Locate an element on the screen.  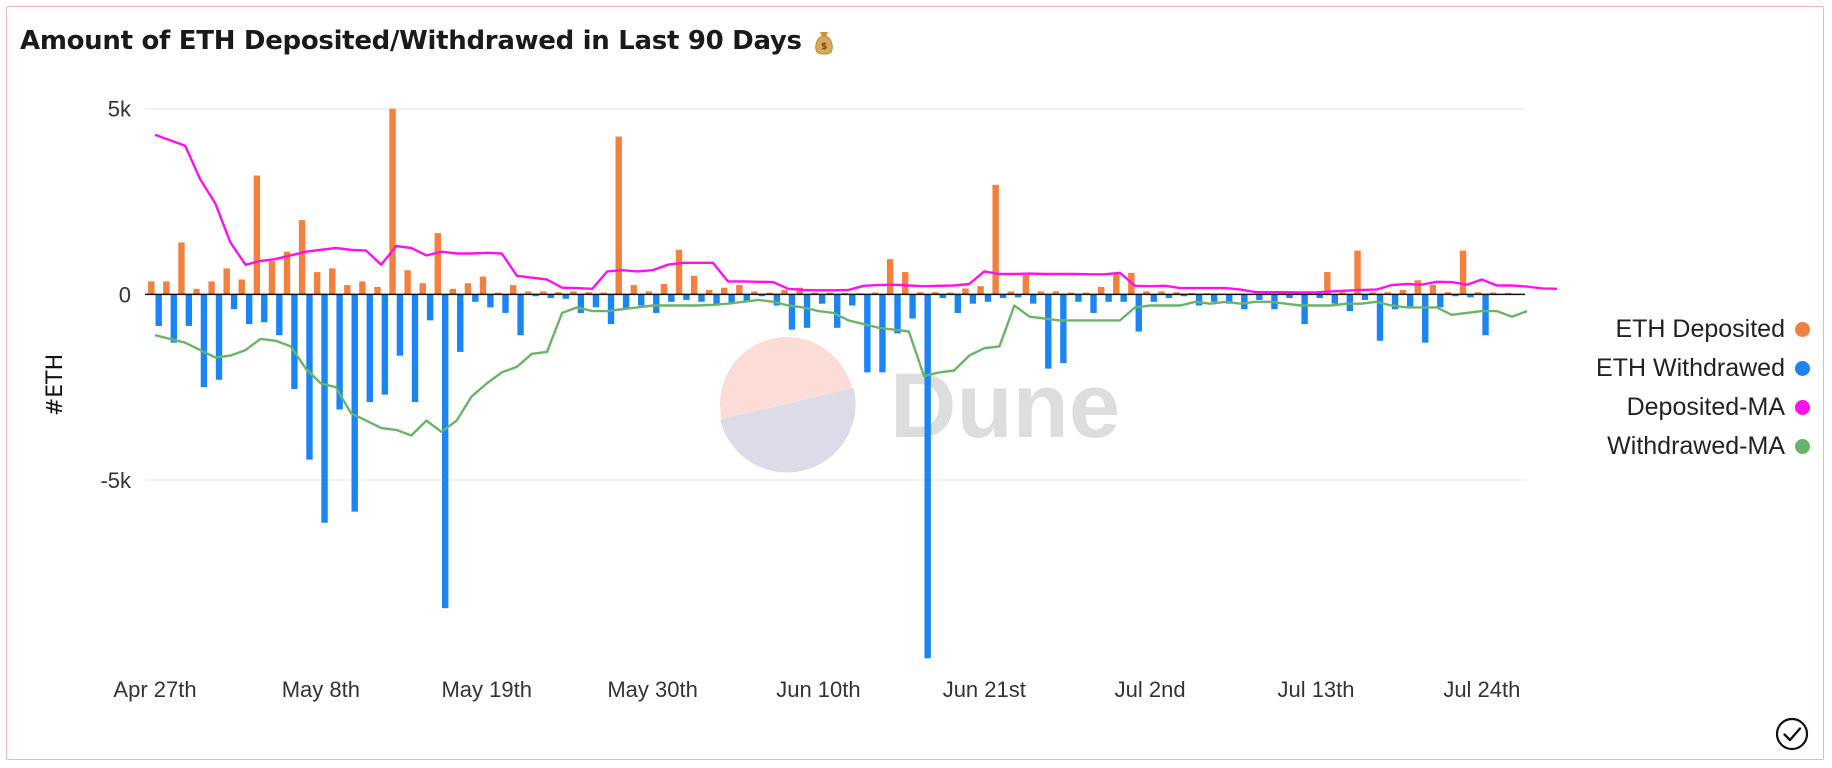
check-circle-icon is located at coordinates (1792, 734).